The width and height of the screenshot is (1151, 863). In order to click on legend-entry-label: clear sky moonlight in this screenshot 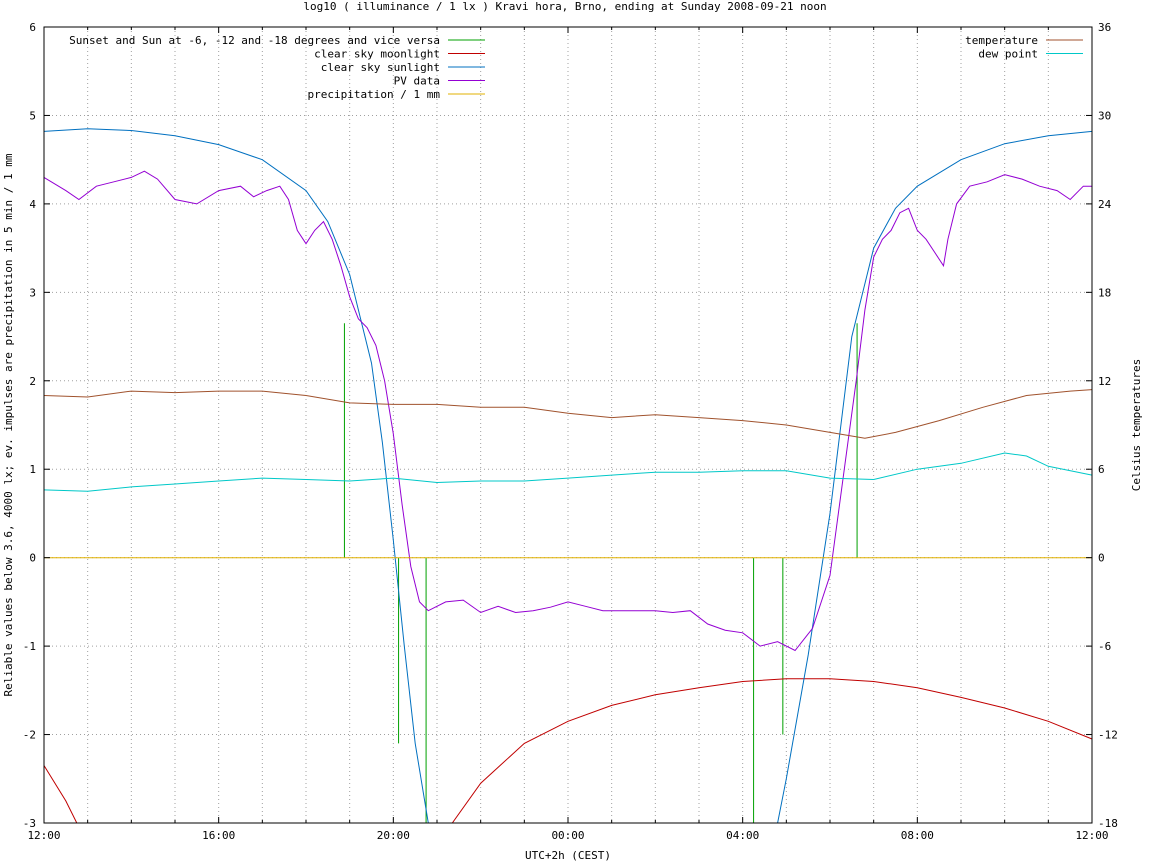, I will do `click(377, 54)`.